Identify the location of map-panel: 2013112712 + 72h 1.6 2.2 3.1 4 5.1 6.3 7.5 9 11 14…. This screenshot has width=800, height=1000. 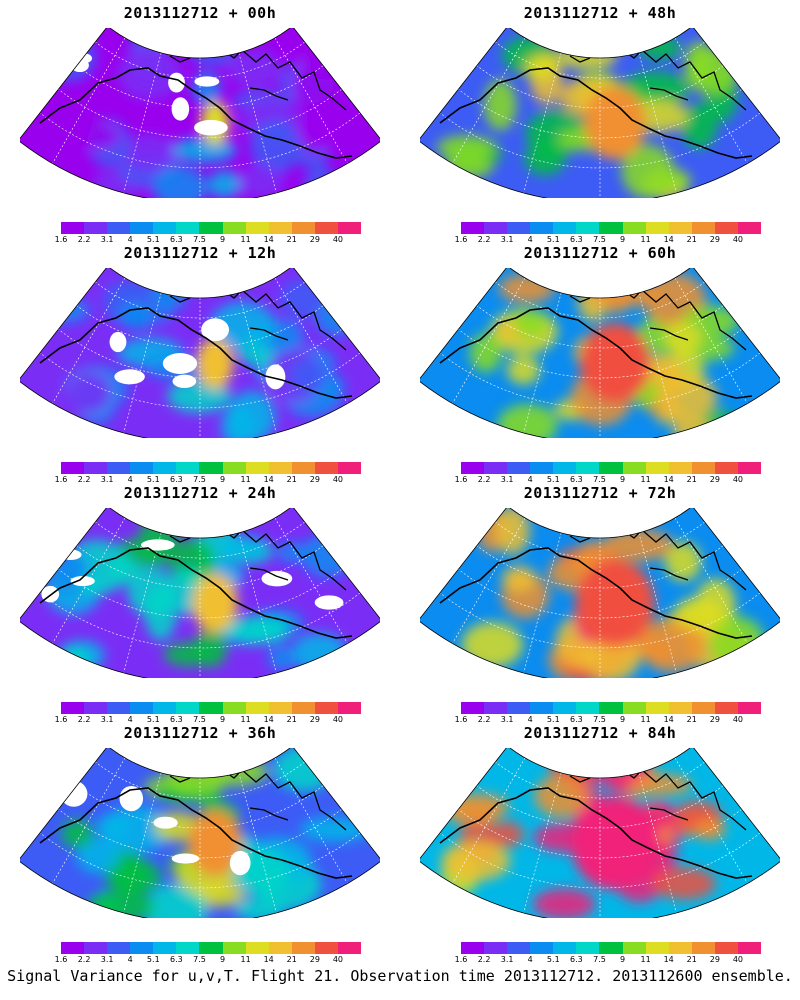
(600, 605).